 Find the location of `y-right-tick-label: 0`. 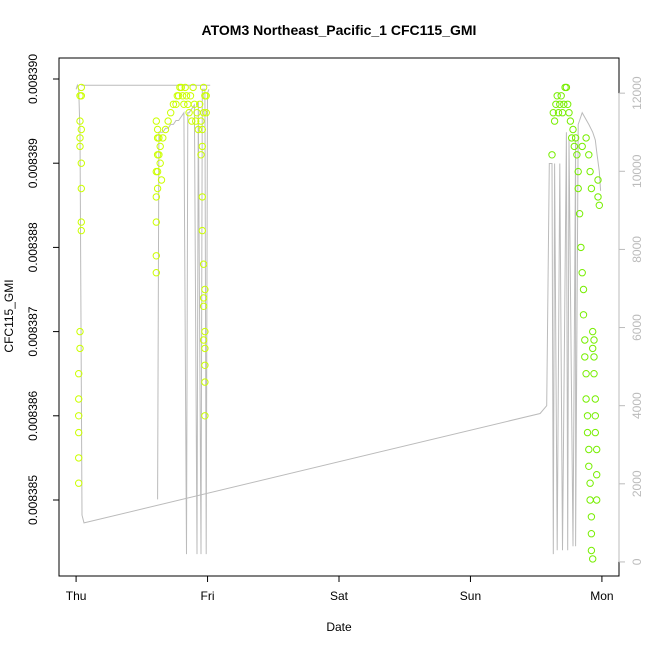

y-right-tick-label: 0 is located at coordinates (637, 561).